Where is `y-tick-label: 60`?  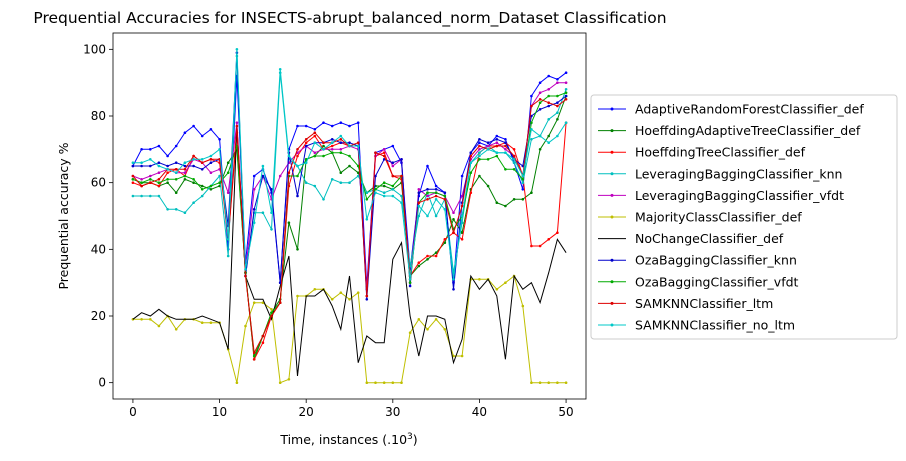
y-tick-label: 60 is located at coordinates (98, 183).